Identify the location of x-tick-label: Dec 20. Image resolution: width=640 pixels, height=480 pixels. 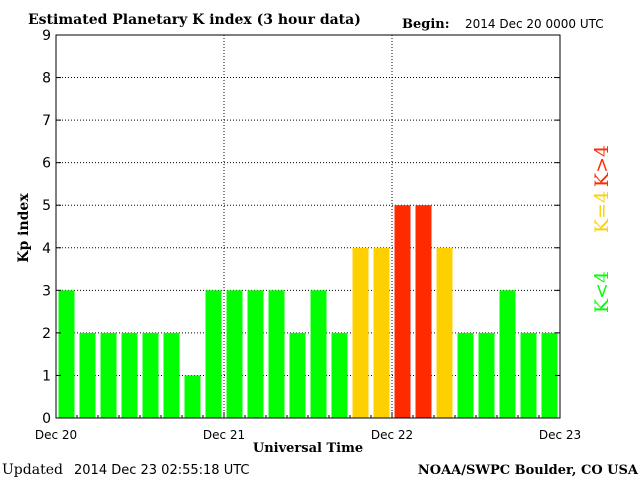
(56, 435).